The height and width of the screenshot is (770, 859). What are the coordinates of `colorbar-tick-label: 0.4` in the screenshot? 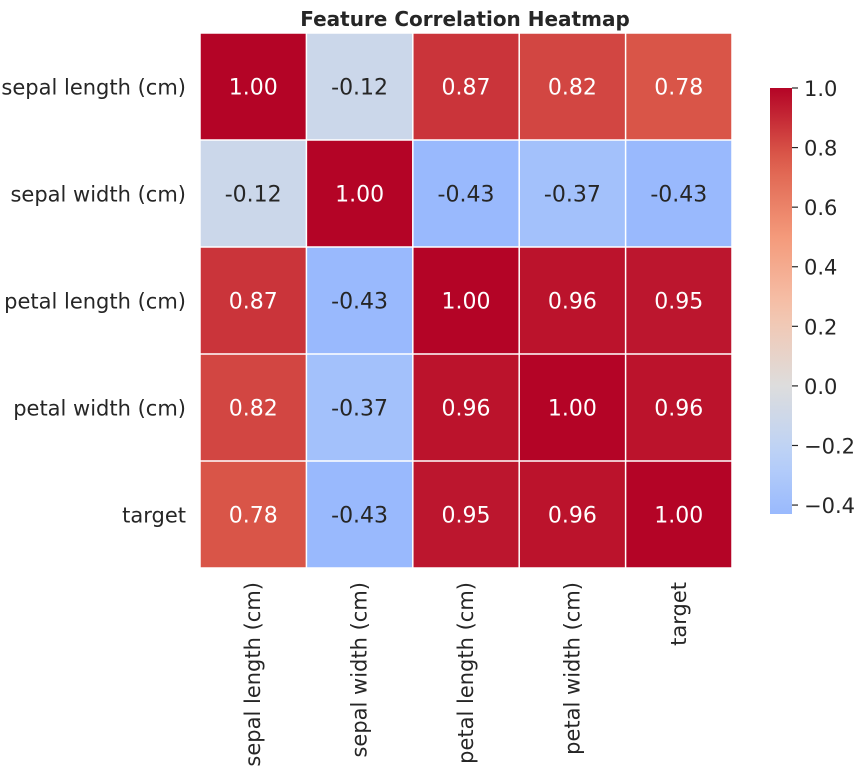 It's located at (820, 268).